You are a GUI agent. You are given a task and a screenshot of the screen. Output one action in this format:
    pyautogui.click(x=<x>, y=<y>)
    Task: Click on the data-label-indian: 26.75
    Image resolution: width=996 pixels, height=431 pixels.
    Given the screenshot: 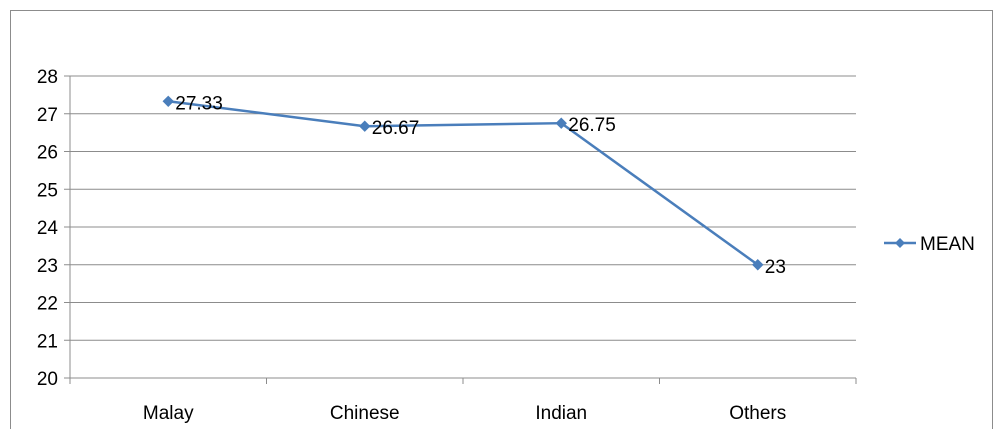 What is the action you would take?
    pyautogui.click(x=592, y=125)
    